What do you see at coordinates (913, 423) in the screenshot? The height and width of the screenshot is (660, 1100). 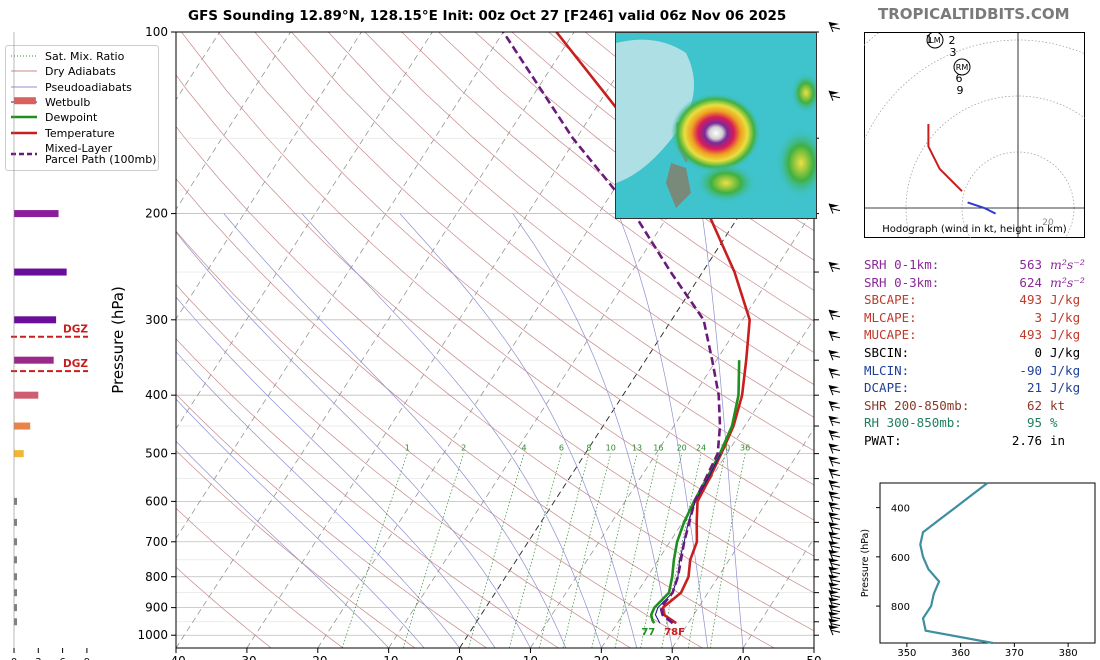 I see `parameter-label: RH 300-850mb:` at bounding box center [913, 423].